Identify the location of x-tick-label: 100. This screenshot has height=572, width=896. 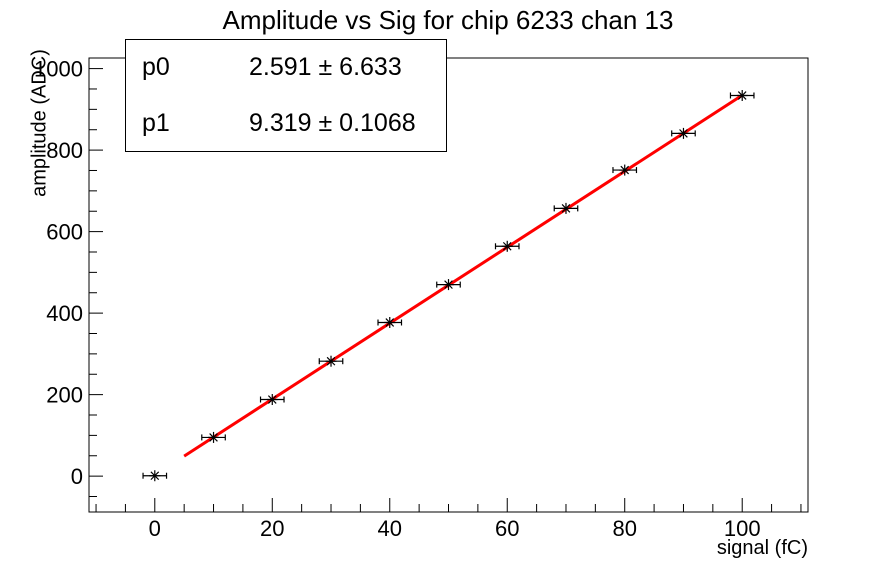
(742, 528).